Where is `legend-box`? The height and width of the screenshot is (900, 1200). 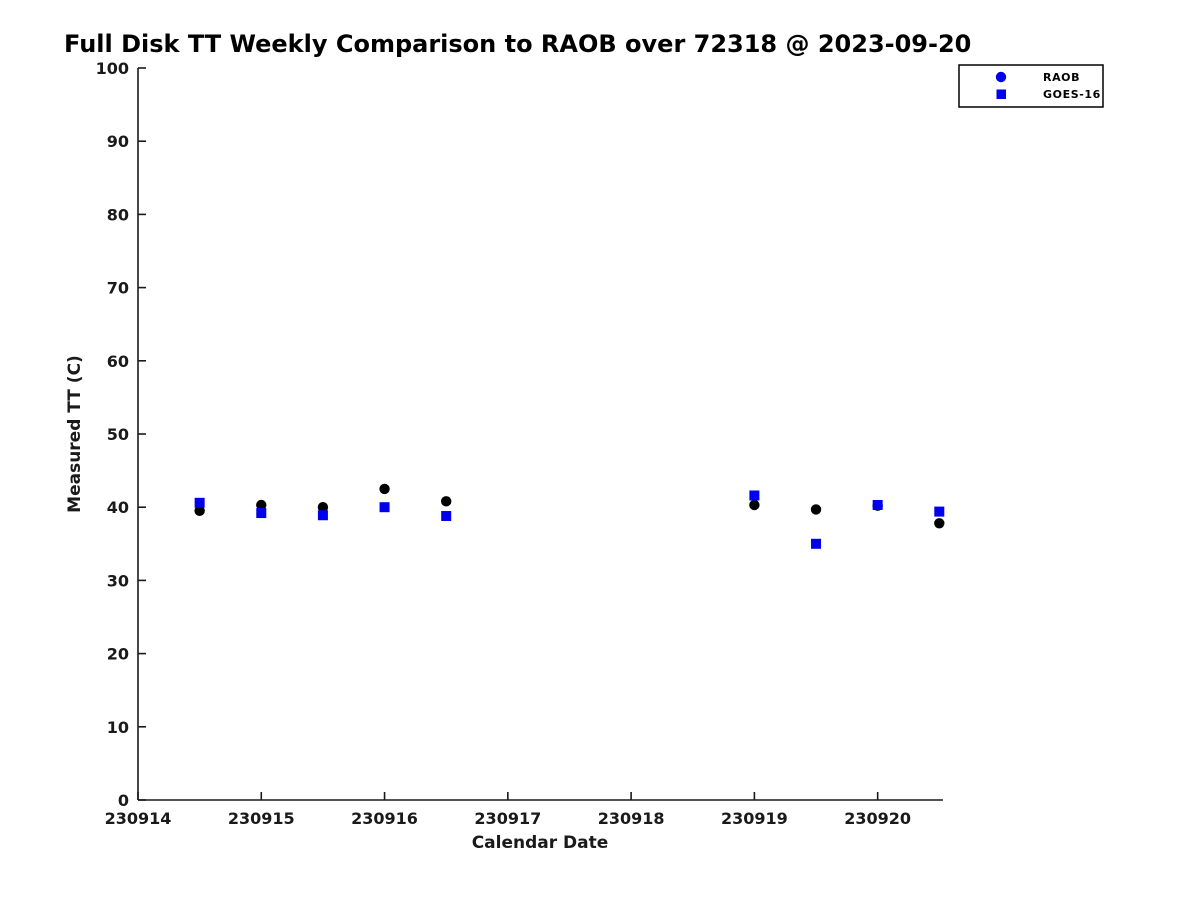
legend-box is located at coordinates (1031, 86).